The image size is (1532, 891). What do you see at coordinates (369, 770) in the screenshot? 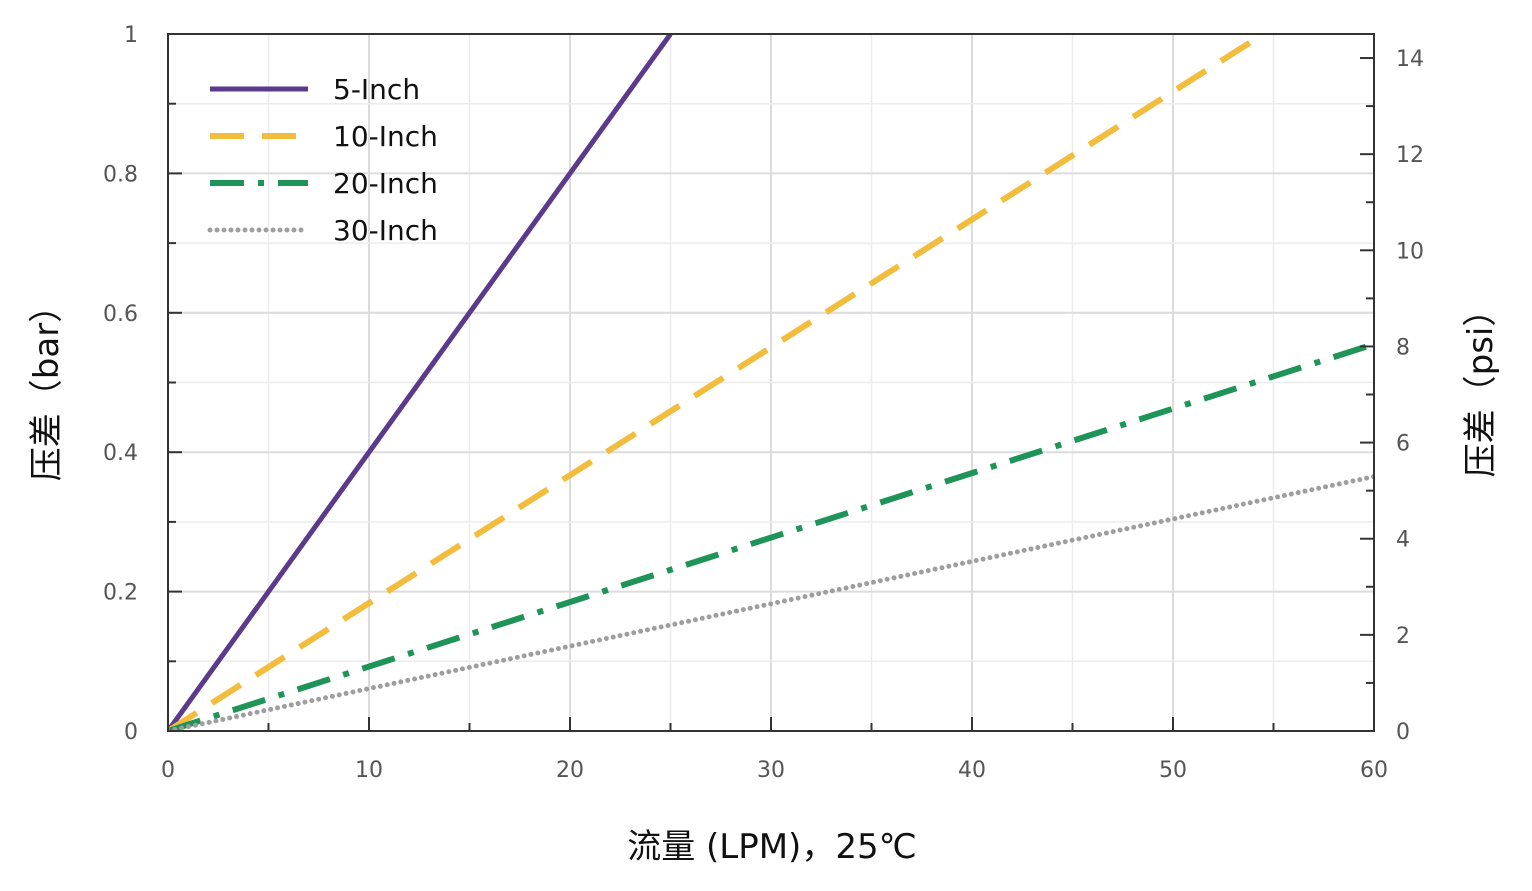
I see `x-tick-label: 10` at bounding box center [369, 770].